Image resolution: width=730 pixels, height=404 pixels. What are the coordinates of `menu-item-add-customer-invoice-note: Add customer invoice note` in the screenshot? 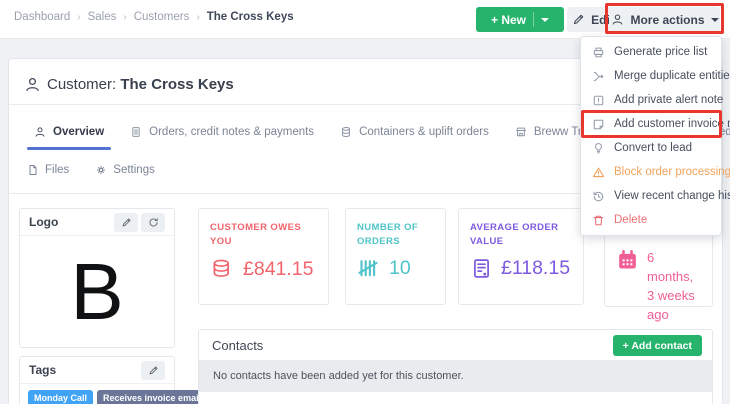 It's located at (655, 124).